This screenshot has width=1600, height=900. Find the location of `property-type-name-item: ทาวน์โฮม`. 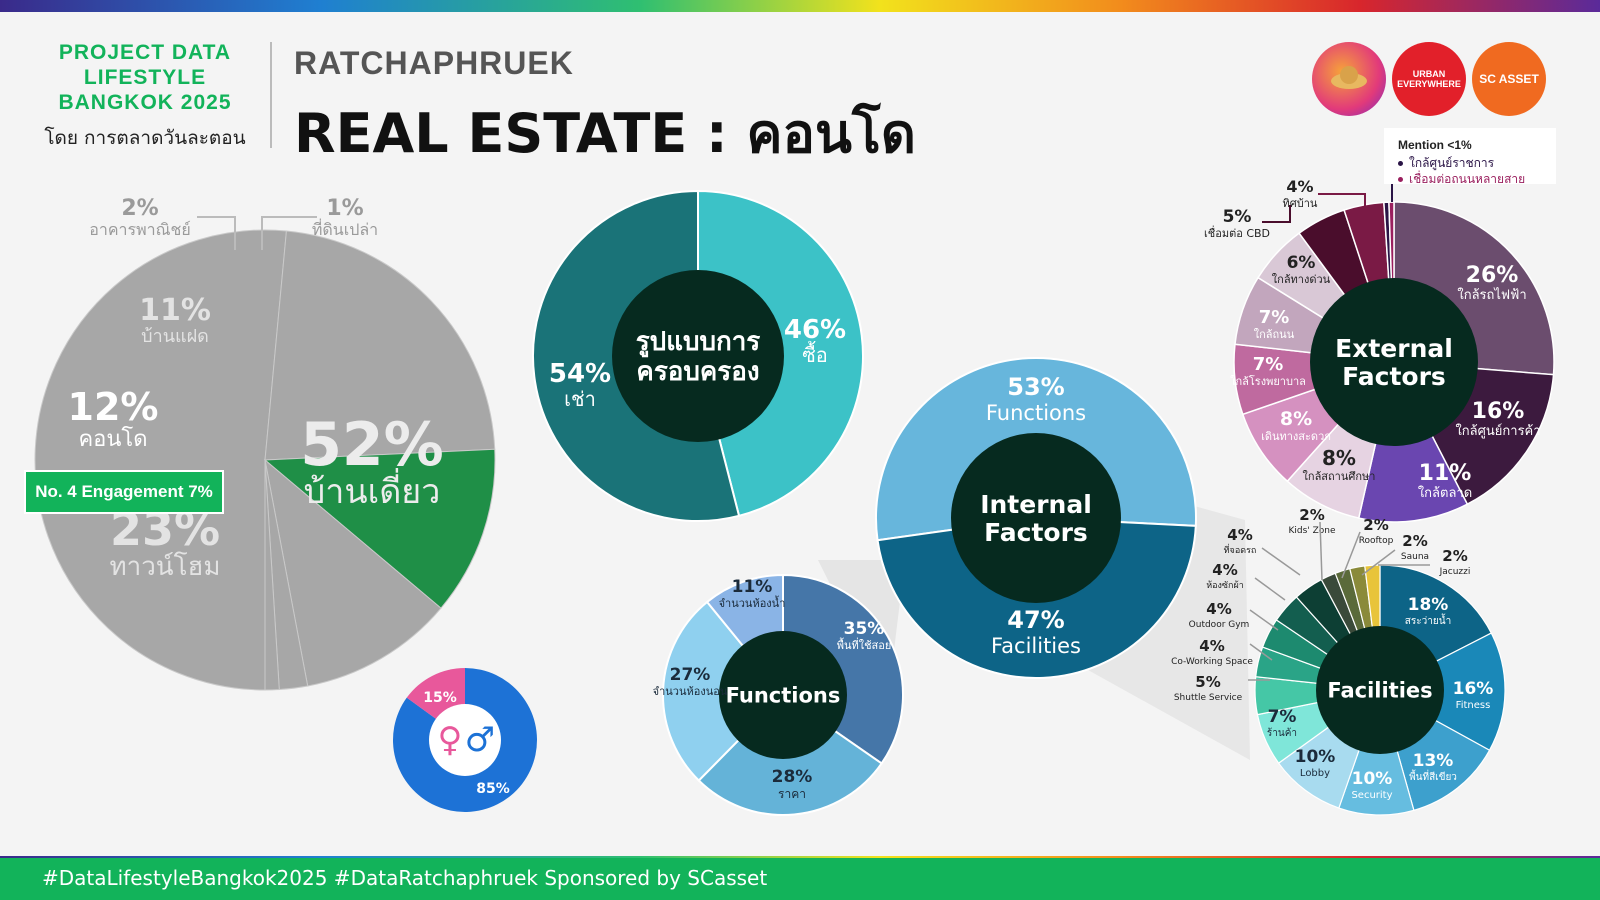

property-type-name-item: ทาวน์โฮม is located at coordinates (164, 566).